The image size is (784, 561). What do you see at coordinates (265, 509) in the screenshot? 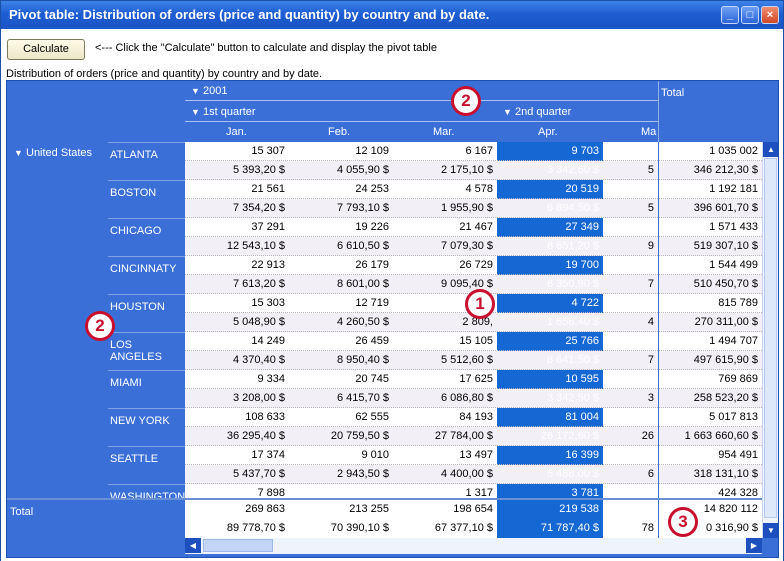
I see `total-row-cell: 269 863` at bounding box center [265, 509].